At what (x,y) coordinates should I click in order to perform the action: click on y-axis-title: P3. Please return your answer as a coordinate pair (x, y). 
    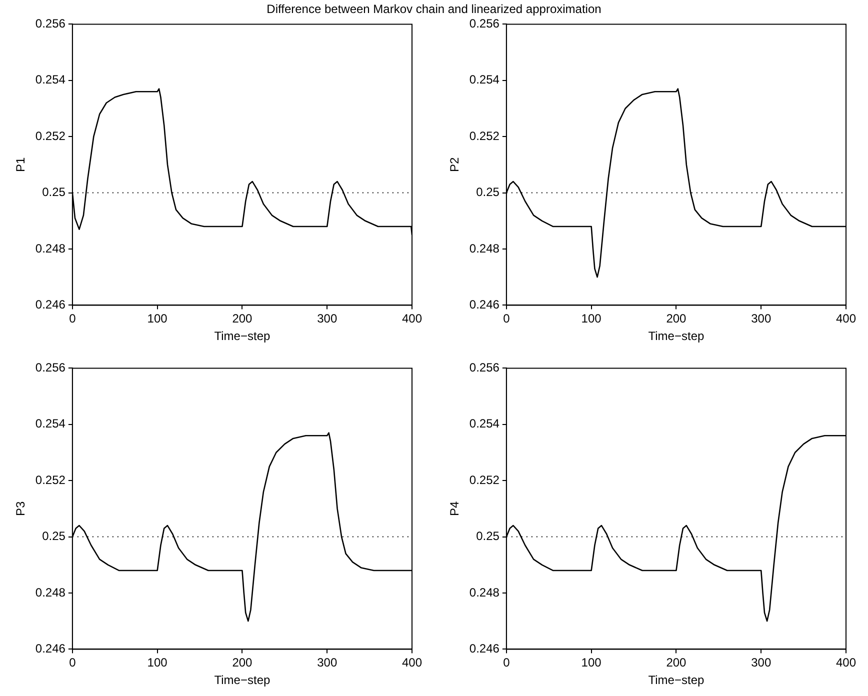
    Looking at the image, I should click on (21, 508).